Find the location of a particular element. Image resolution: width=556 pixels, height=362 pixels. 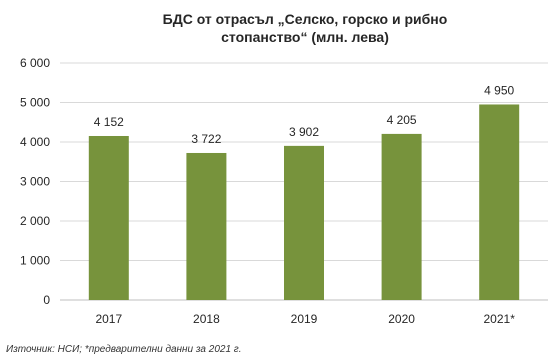

bar-2020 is located at coordinates (401, 216).